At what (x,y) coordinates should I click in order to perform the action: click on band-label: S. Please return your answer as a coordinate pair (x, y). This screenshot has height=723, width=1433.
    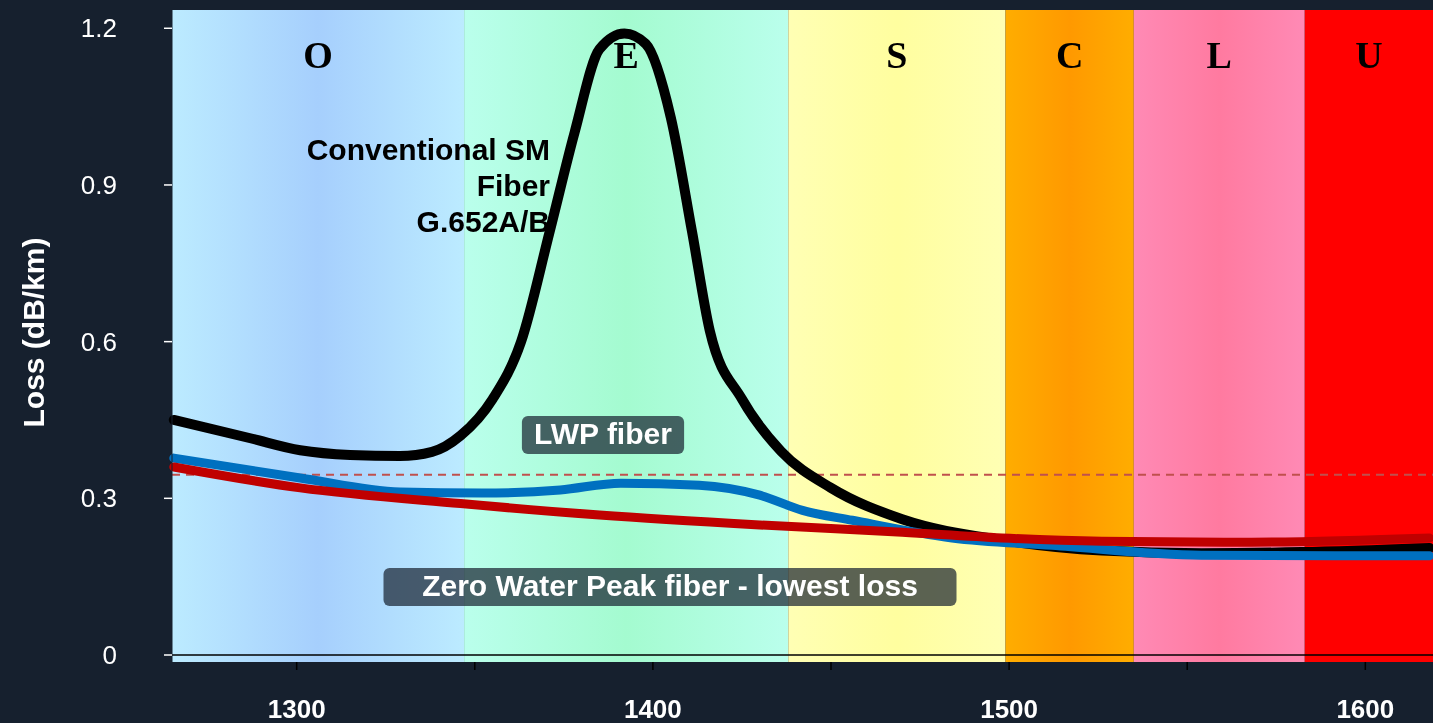
    Looking at the image, I should click on (897, 55).